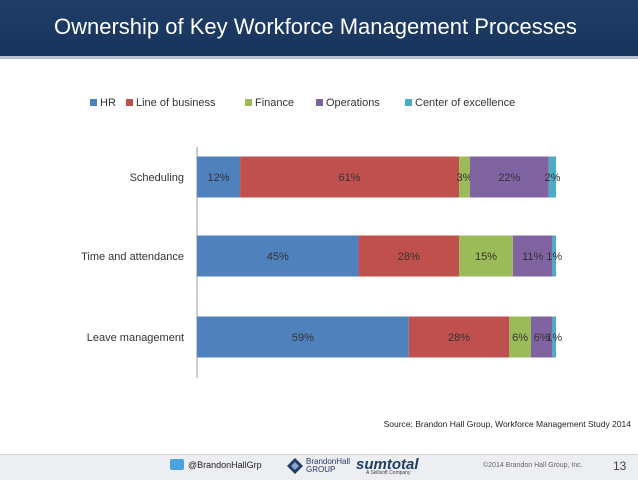  I want to click on brandon-hall-text: BrandonHall GROUP, so click(328, 466).